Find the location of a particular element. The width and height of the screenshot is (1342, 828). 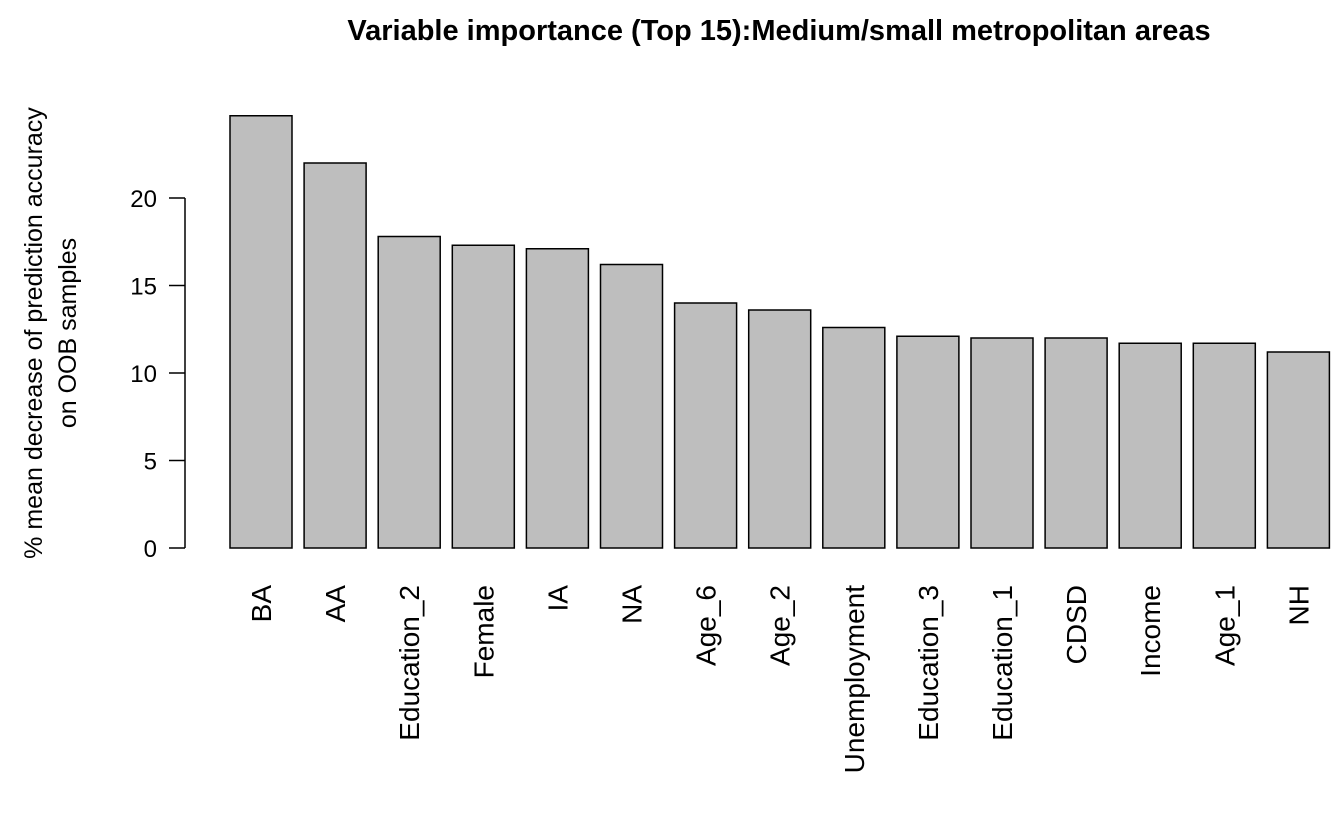

y-axis-title-line-2: on OOB samples is located at coordinates (68, 333).